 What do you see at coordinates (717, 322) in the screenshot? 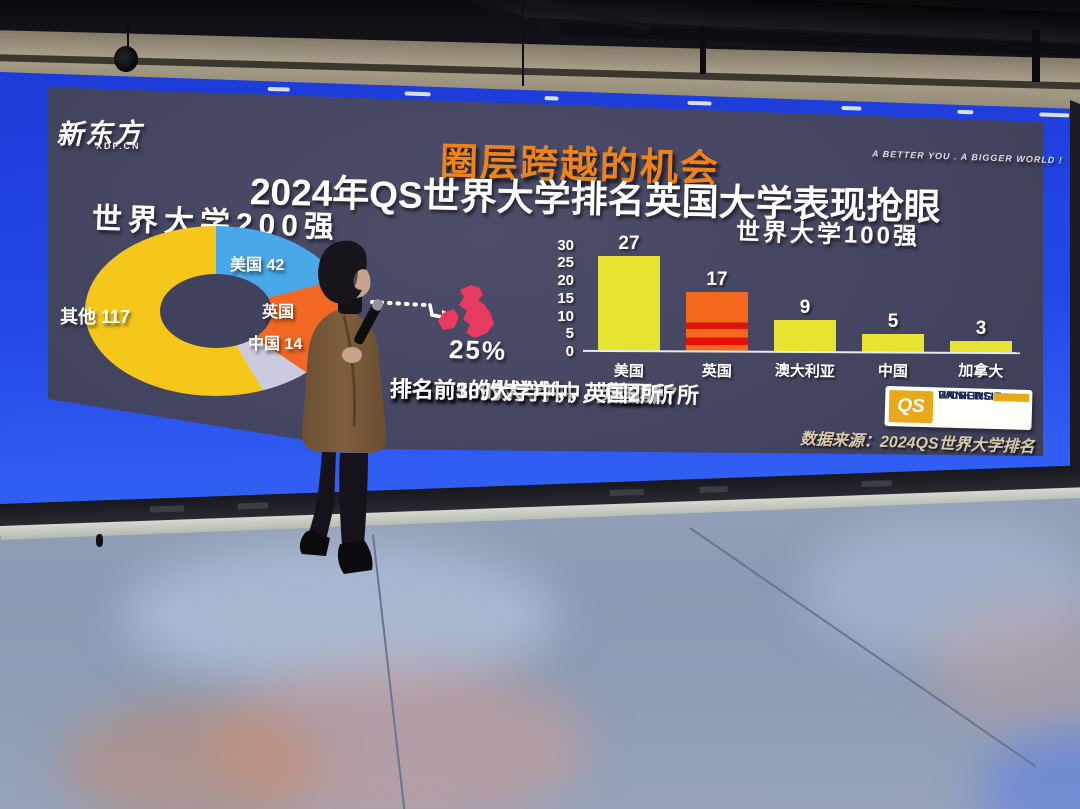
I see `bar-英国` at bounding box center [717, 322].